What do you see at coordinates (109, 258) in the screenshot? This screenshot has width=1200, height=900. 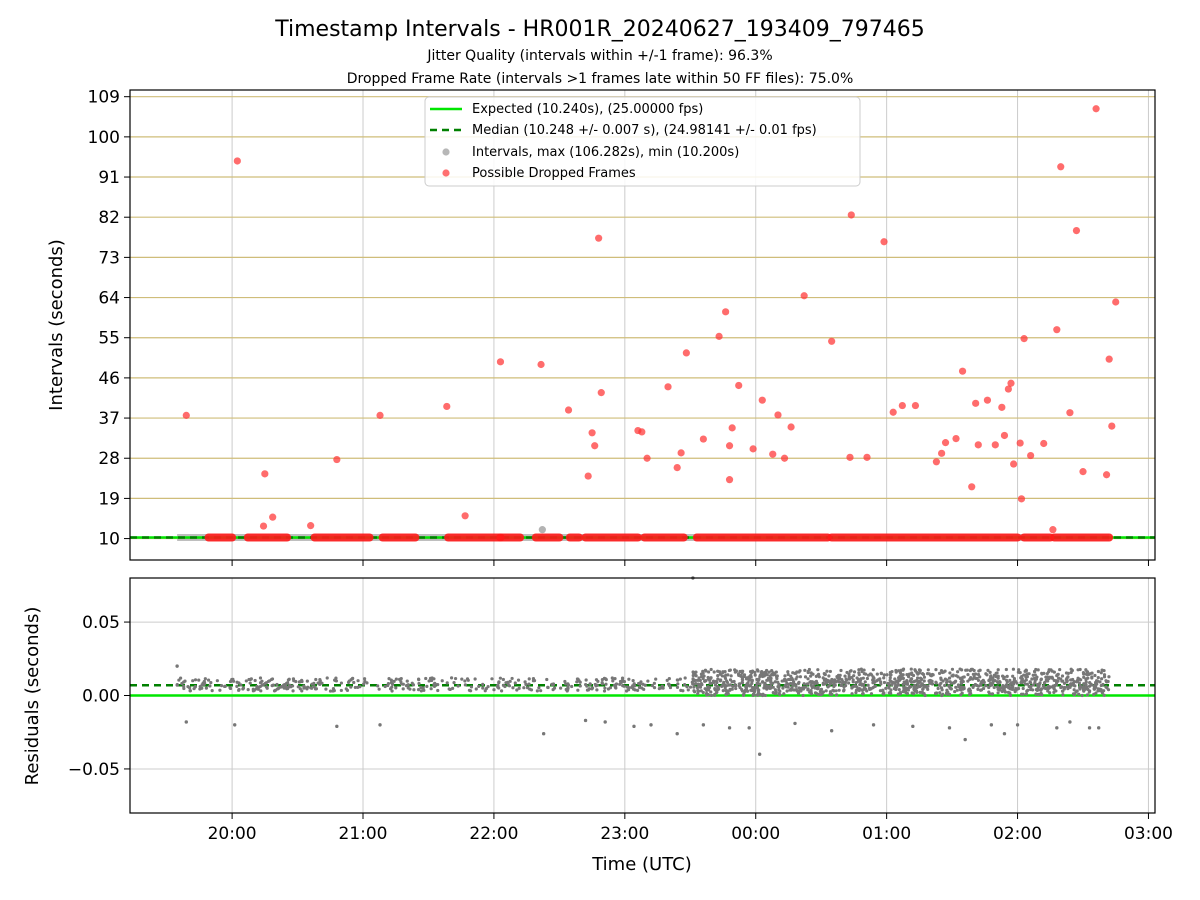 I see `top-y-tick-label: 73` at bounding box center [109, 258].